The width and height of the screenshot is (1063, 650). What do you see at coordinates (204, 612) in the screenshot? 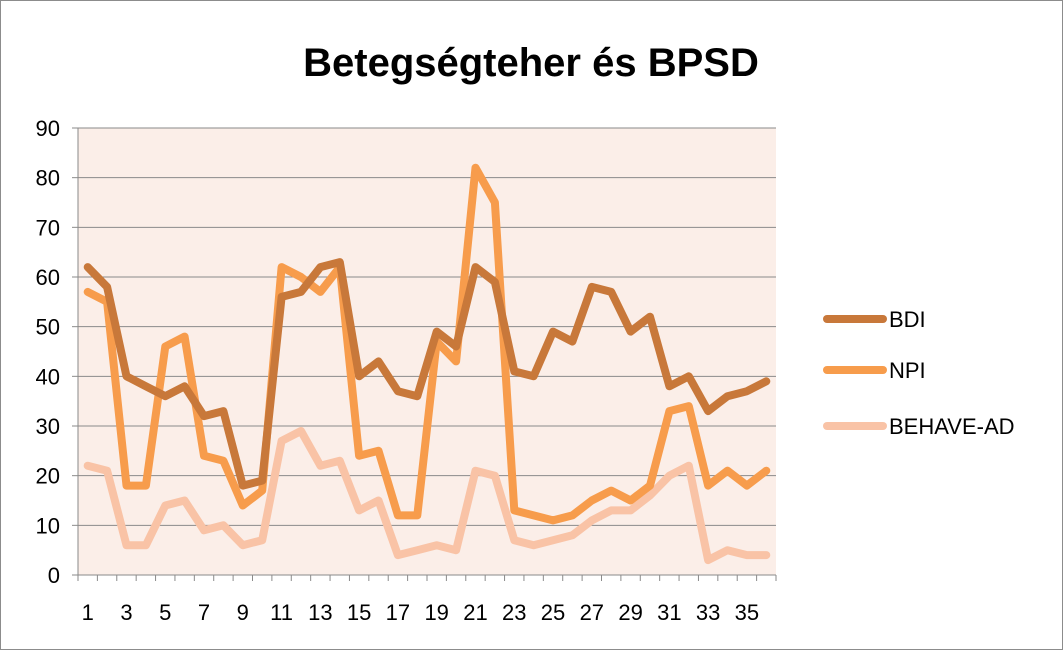
I see `x-tick-label: 7` at bounding box center [204, 612].